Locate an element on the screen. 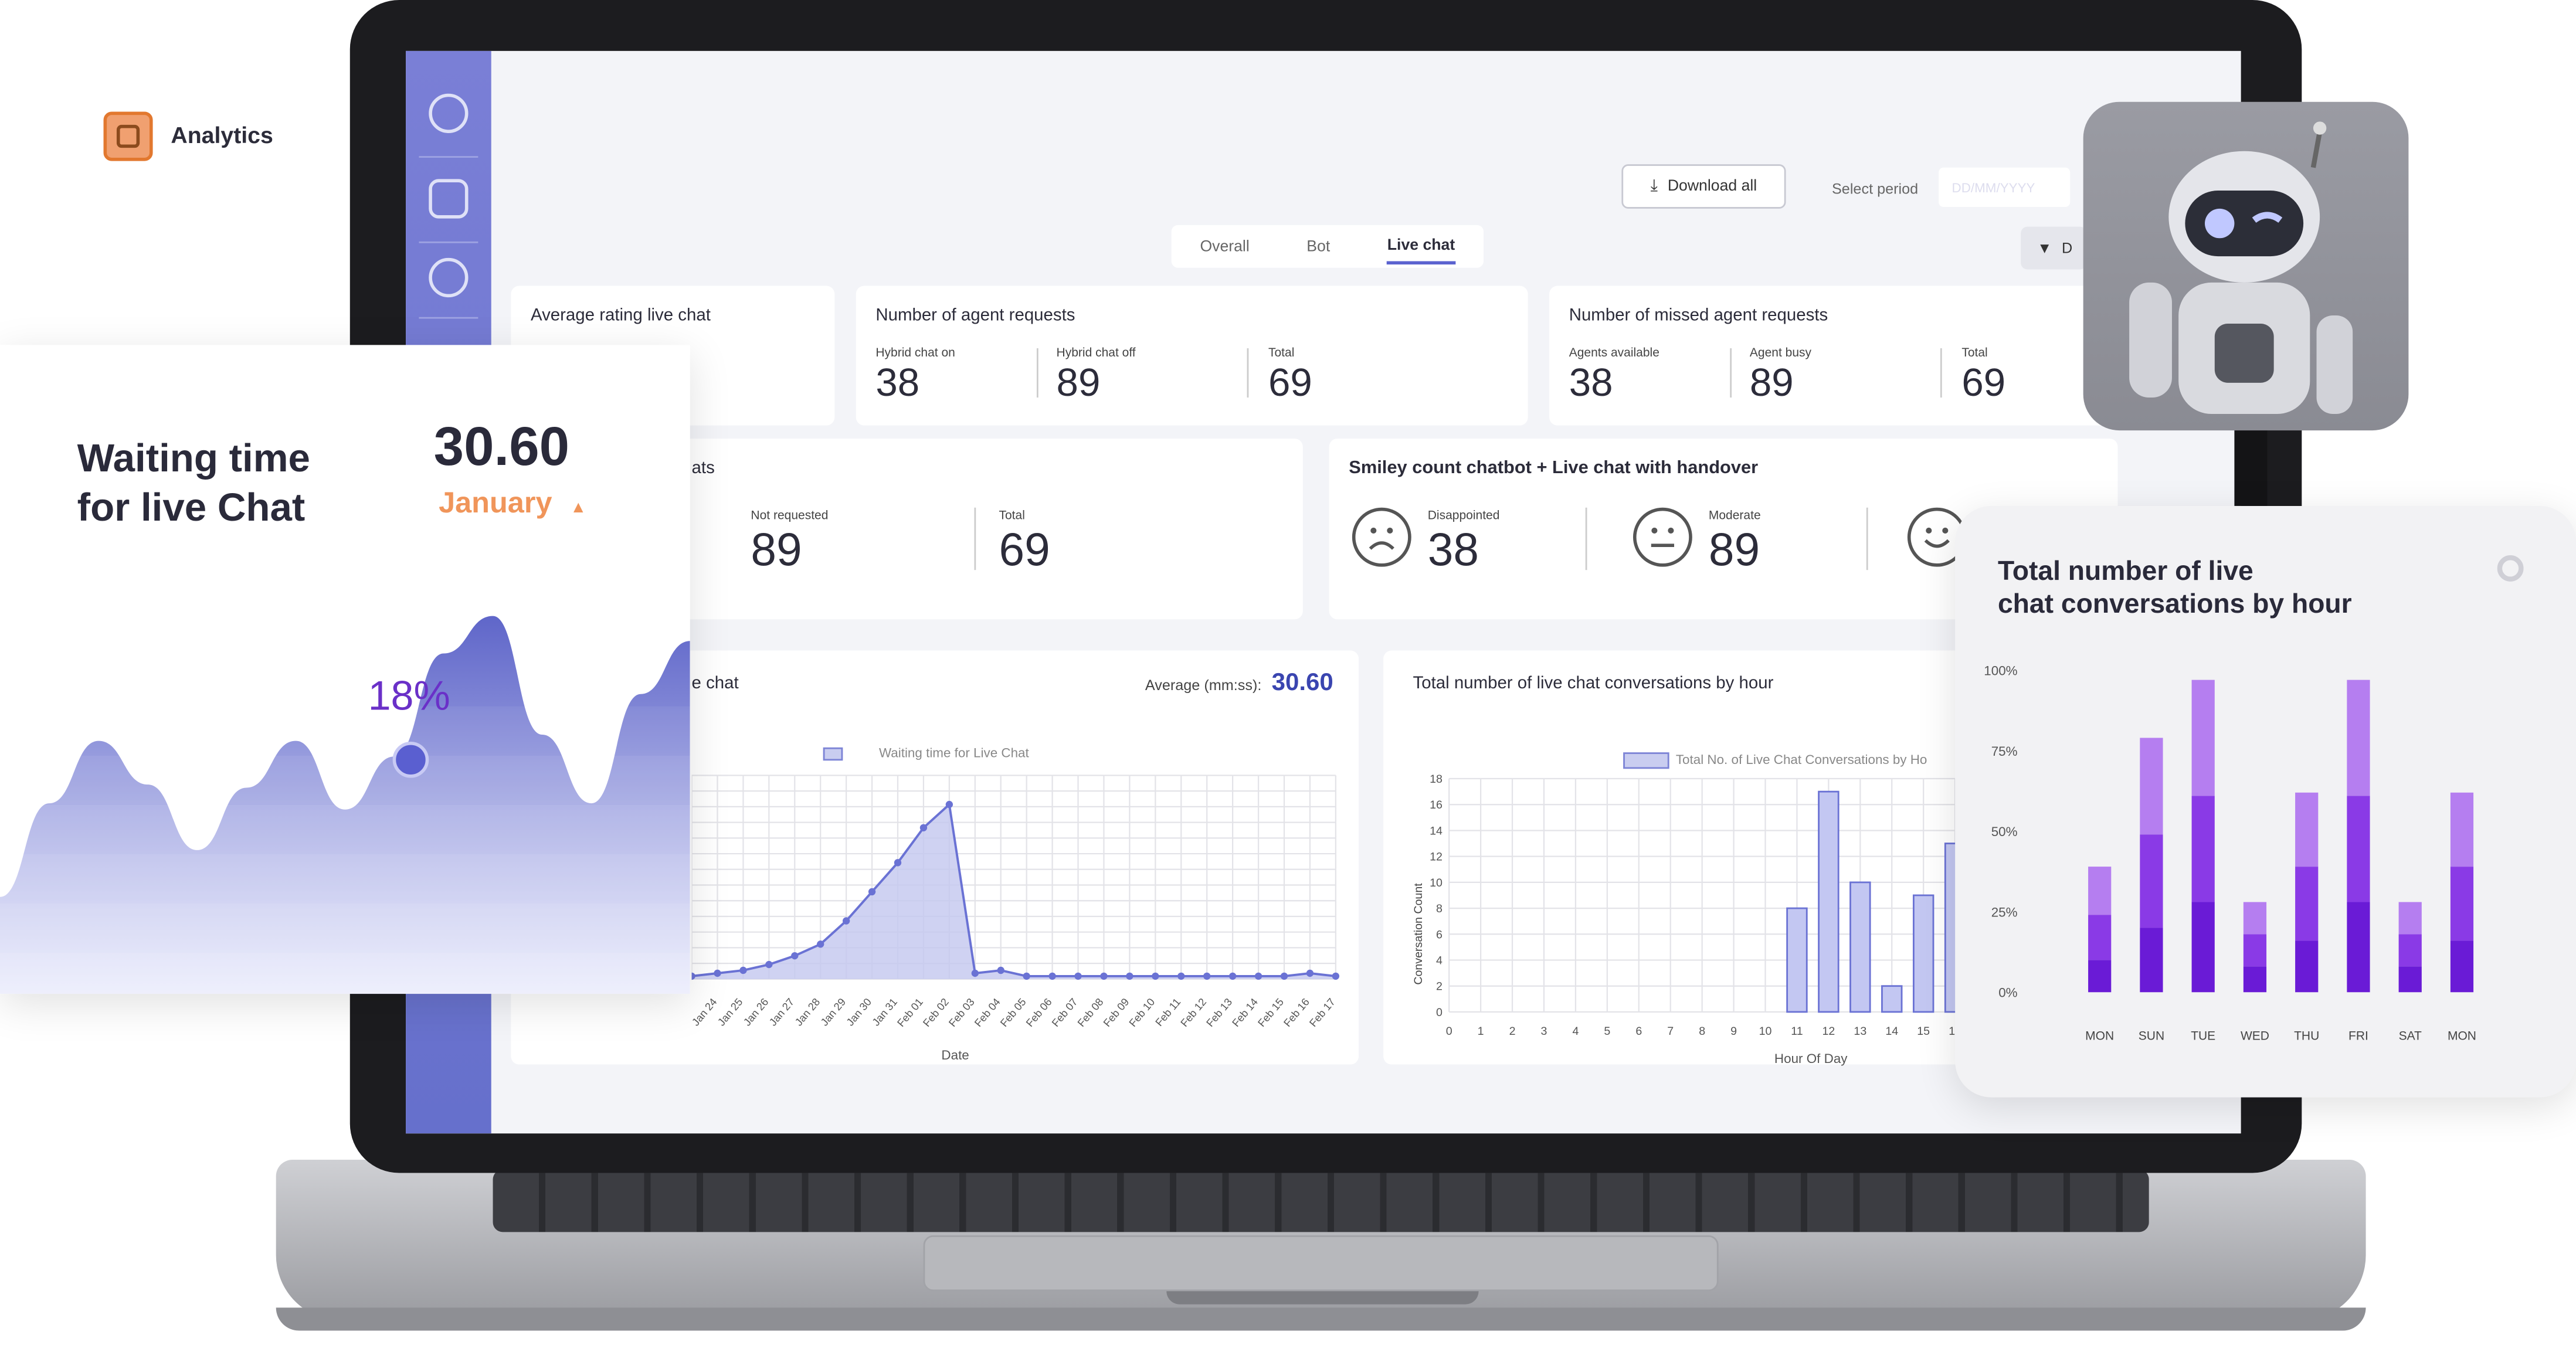 This screenshot has height=1345, width=2576. x-tick-label: Jan 29 is located at coordinates (833, 1012).